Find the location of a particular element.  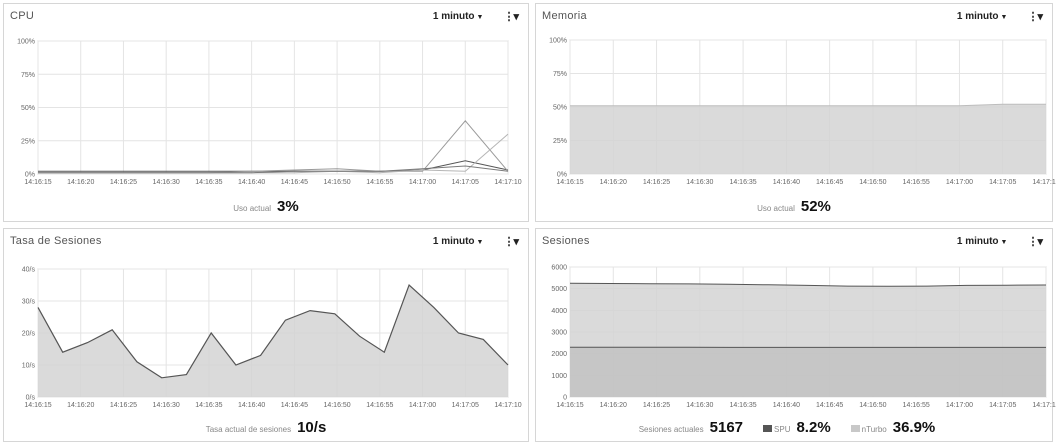

sessions-current-label: Sesiones actuales is located at coordinates (671, 429).